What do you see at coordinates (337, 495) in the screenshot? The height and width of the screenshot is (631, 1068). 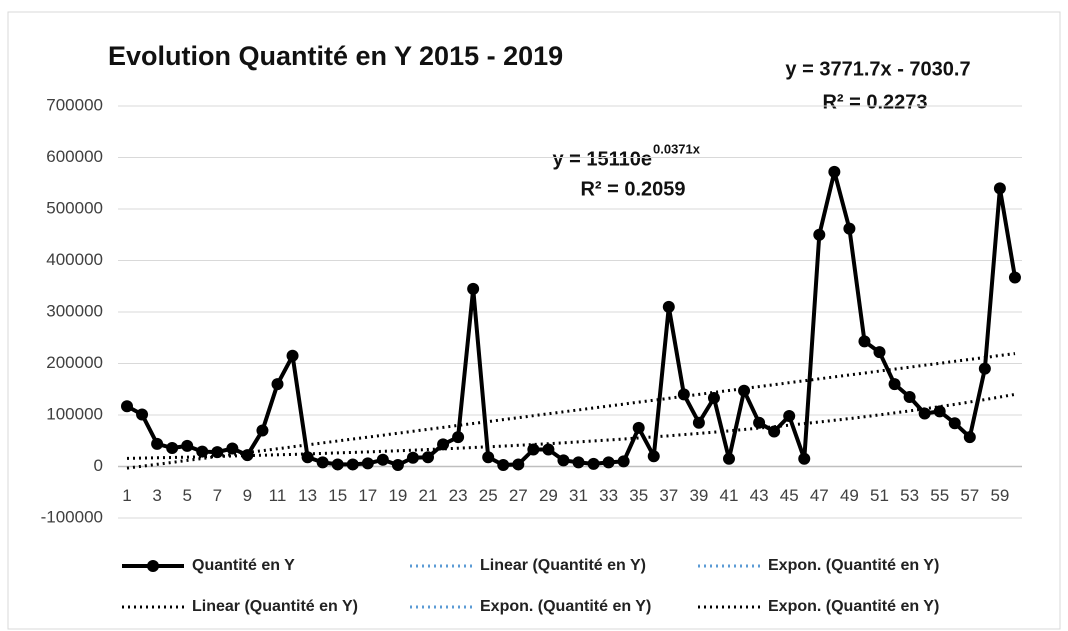 I see `x-tick-label: 15` at bounding box center [337, 495].